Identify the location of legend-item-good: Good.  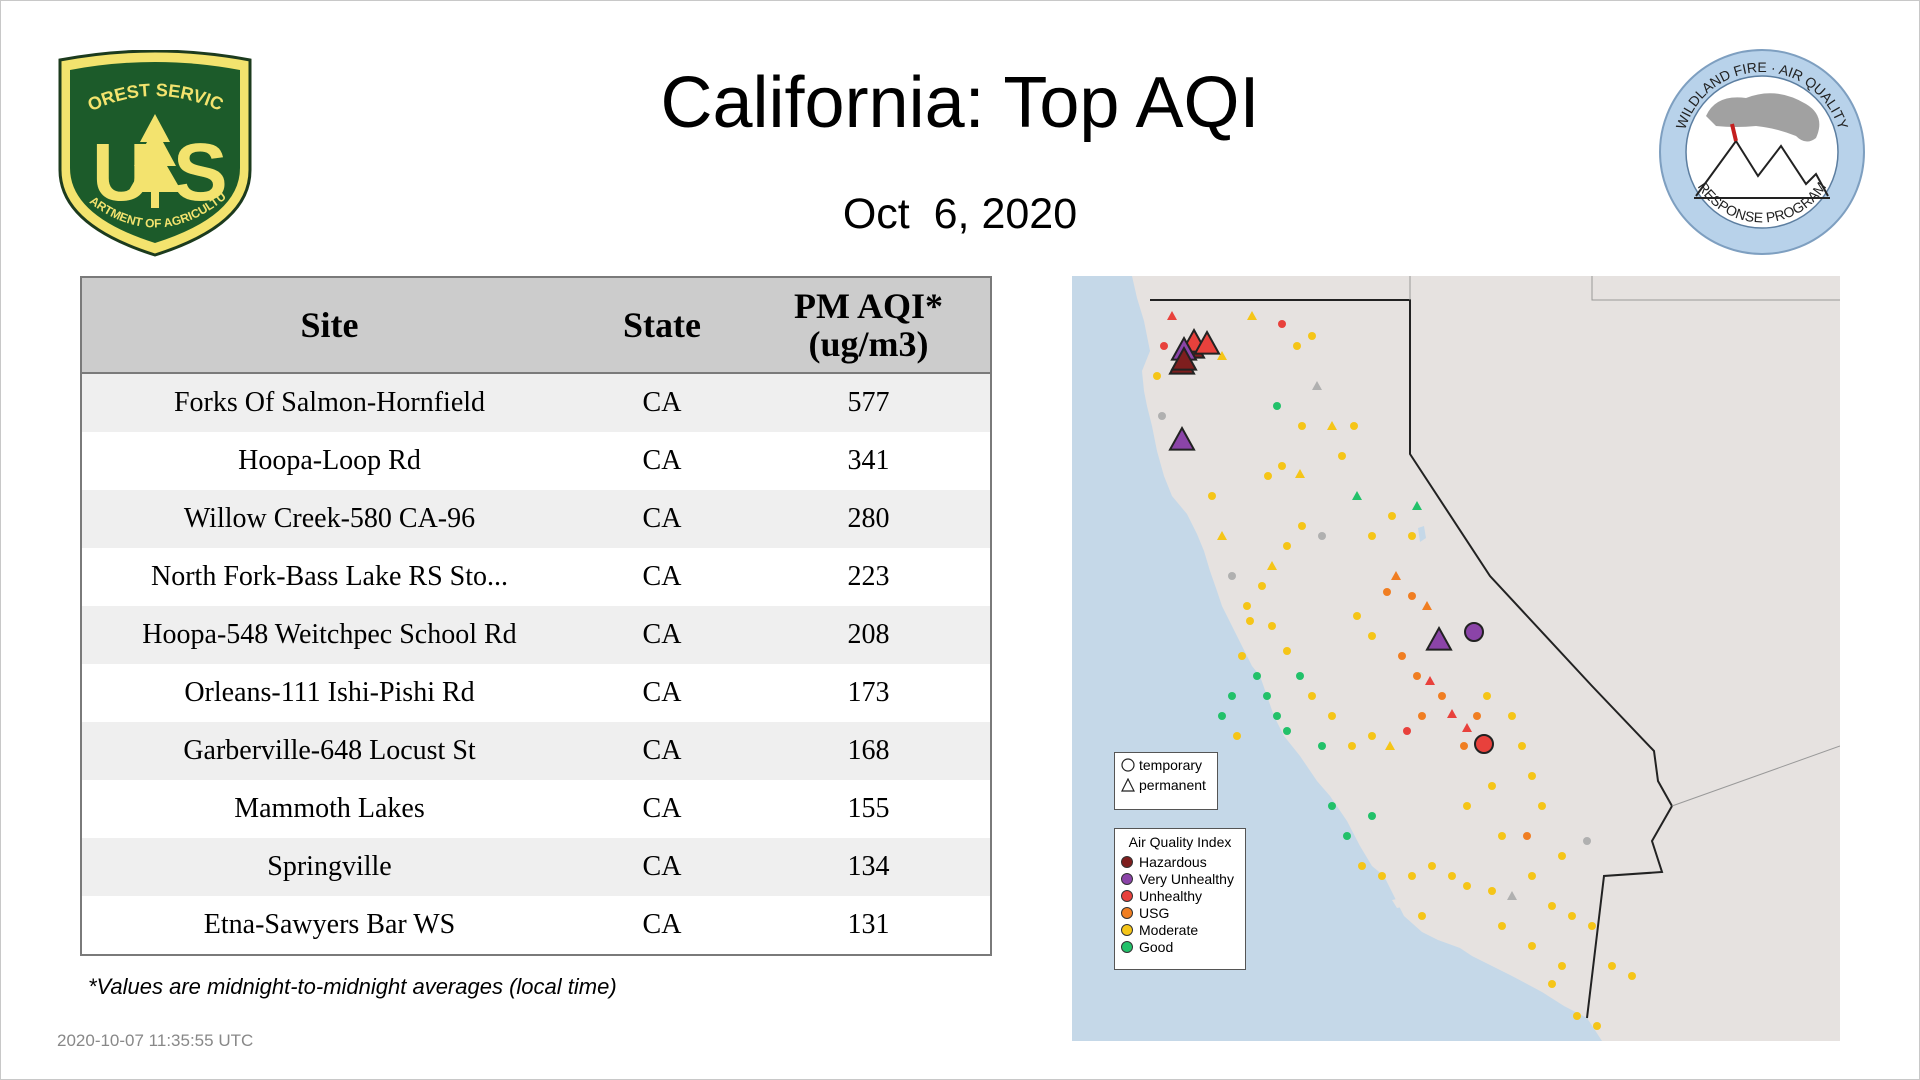
(1180, 946).